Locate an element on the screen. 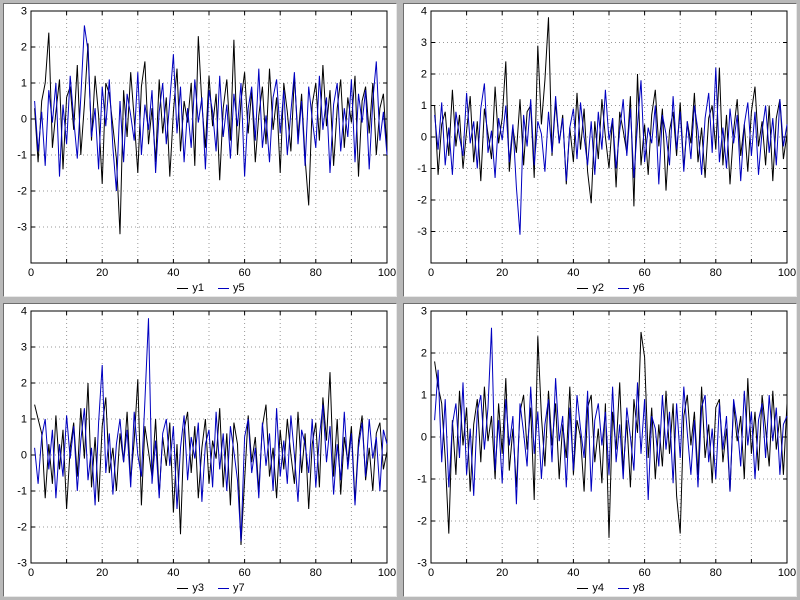  legend-label-y4: y4 is located at coordinates (598, 588).